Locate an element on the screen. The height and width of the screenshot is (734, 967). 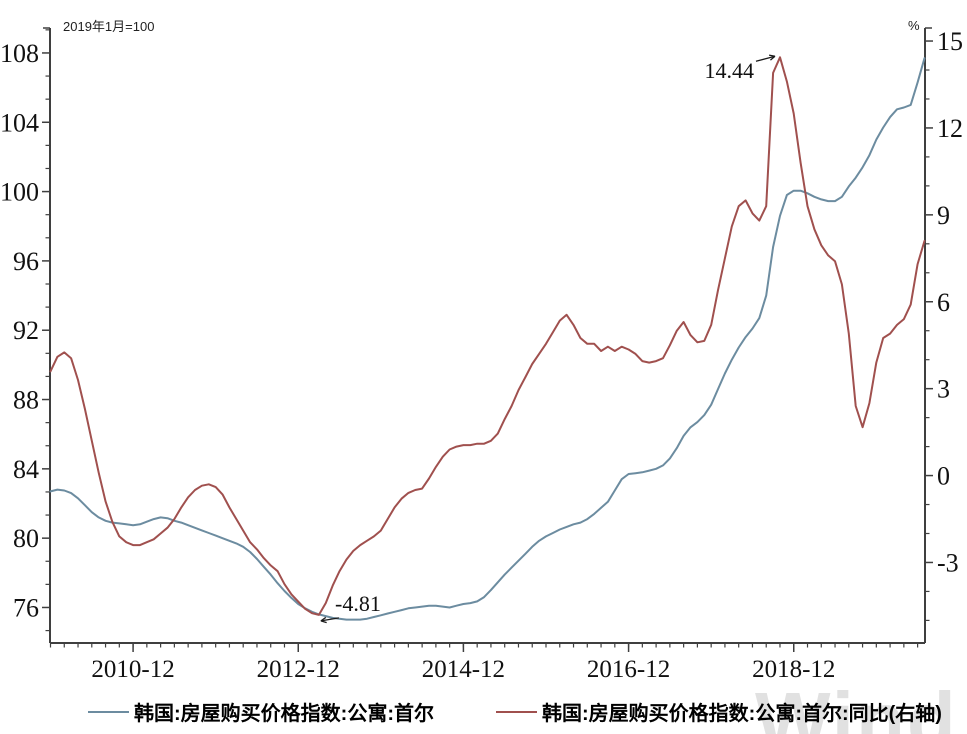
legend-label-seoul-yoy: 韩国:房屋购买价格指数:公寓:首尔:同比(右轴) is located at coordinates (742, 713).